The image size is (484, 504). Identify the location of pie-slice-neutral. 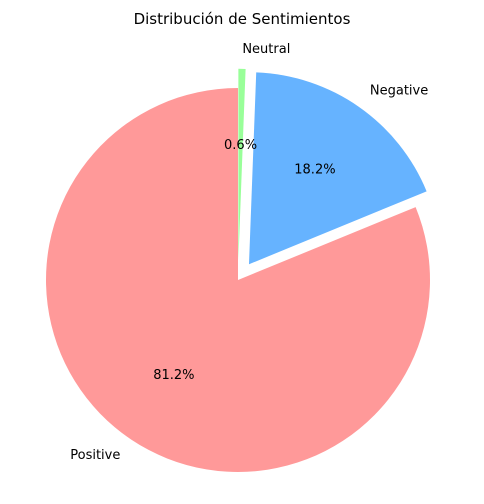
(242, 164).